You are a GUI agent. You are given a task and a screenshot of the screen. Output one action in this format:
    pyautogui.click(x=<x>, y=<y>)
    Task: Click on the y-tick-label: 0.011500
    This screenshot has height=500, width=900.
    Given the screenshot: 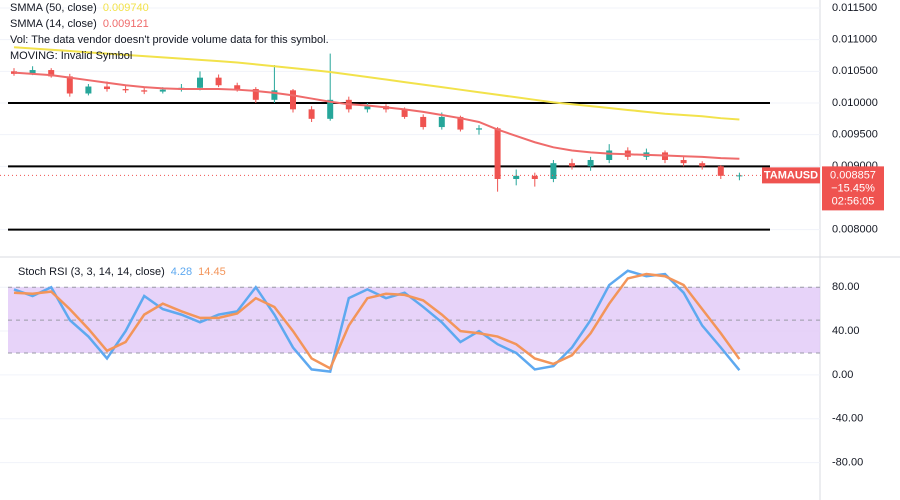 What is the action you would take?
    pyautogui.click(x=854, y=8)
    